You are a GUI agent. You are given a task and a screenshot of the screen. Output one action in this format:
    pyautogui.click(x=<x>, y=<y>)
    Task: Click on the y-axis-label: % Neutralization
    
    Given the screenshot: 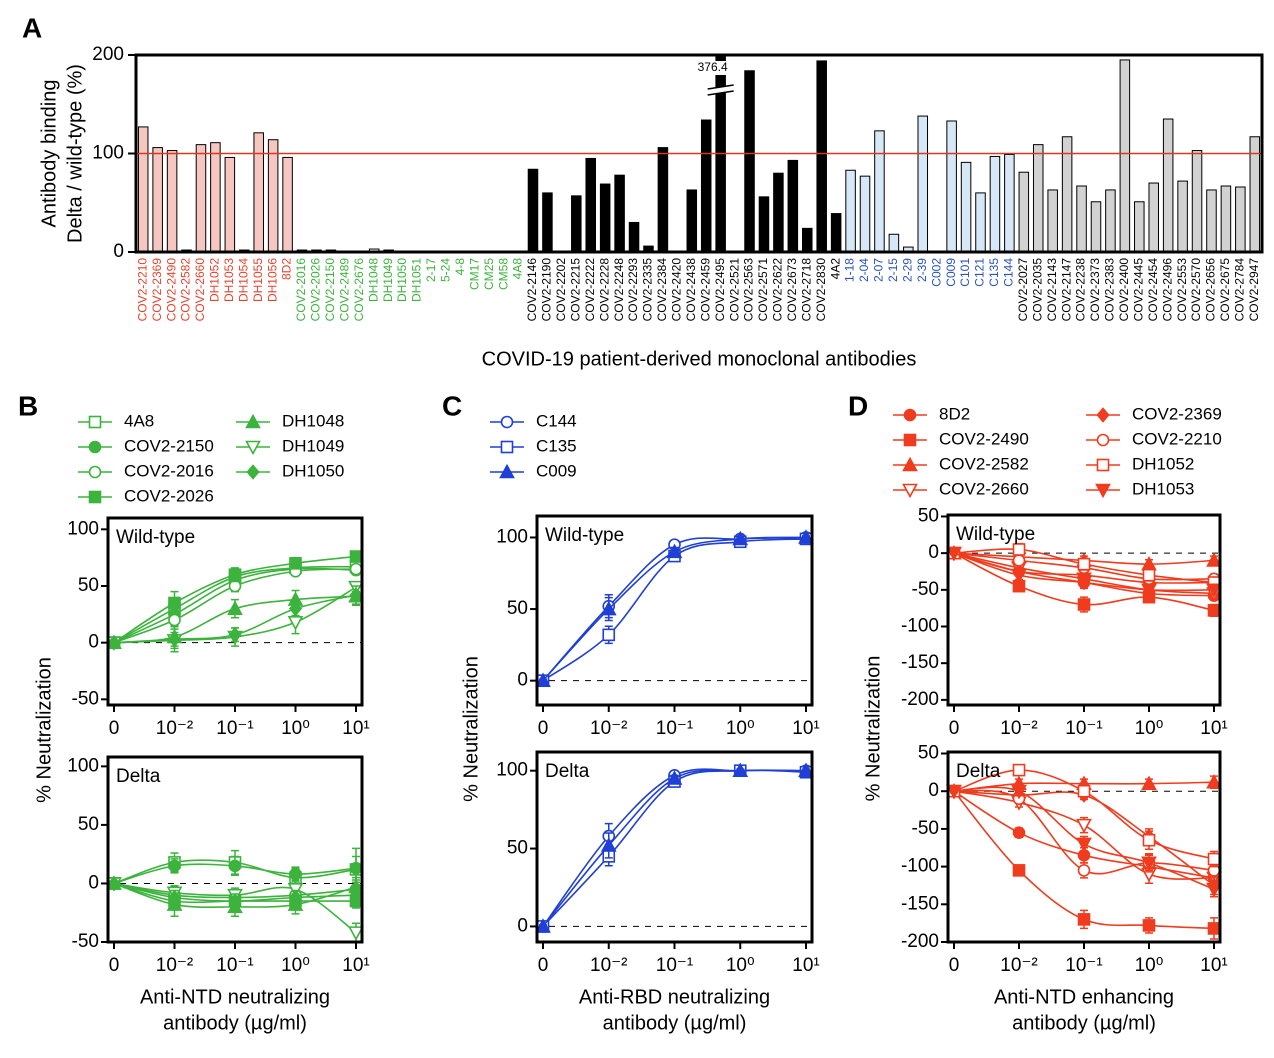 What is the action you would take?
    pyautogui.click(x=873, y=729)
    